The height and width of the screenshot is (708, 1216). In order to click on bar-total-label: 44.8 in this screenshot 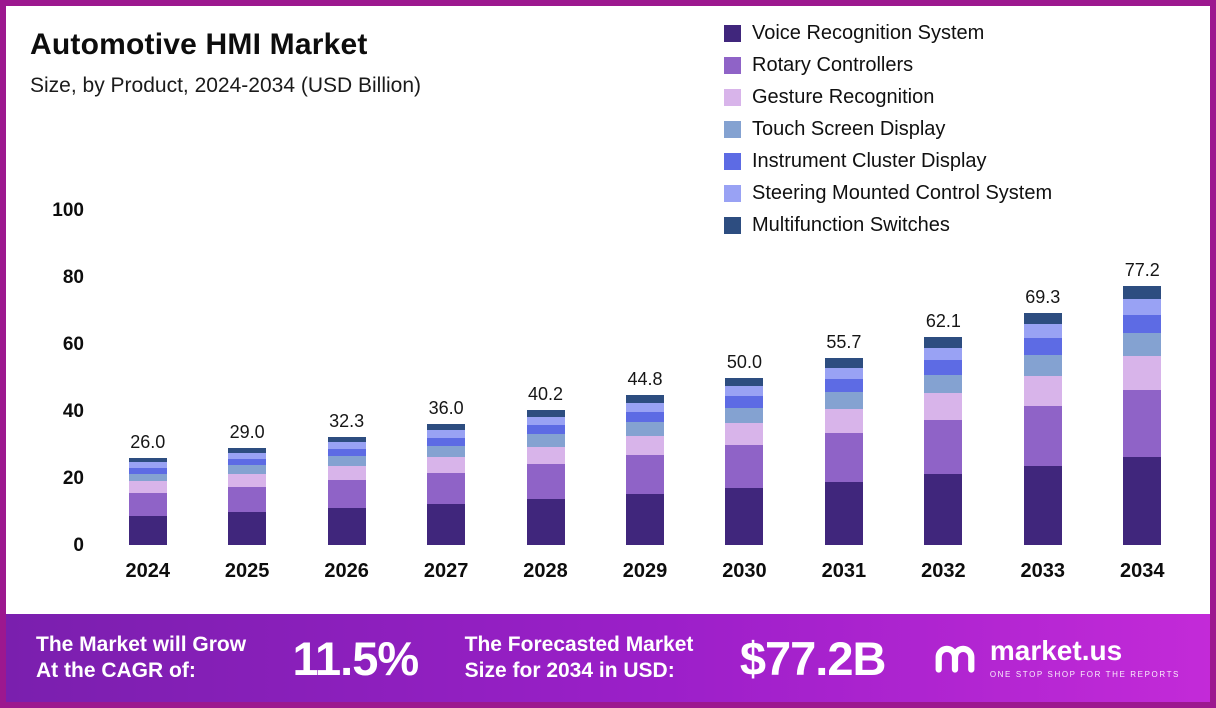, I will do `click(645, 378)`.